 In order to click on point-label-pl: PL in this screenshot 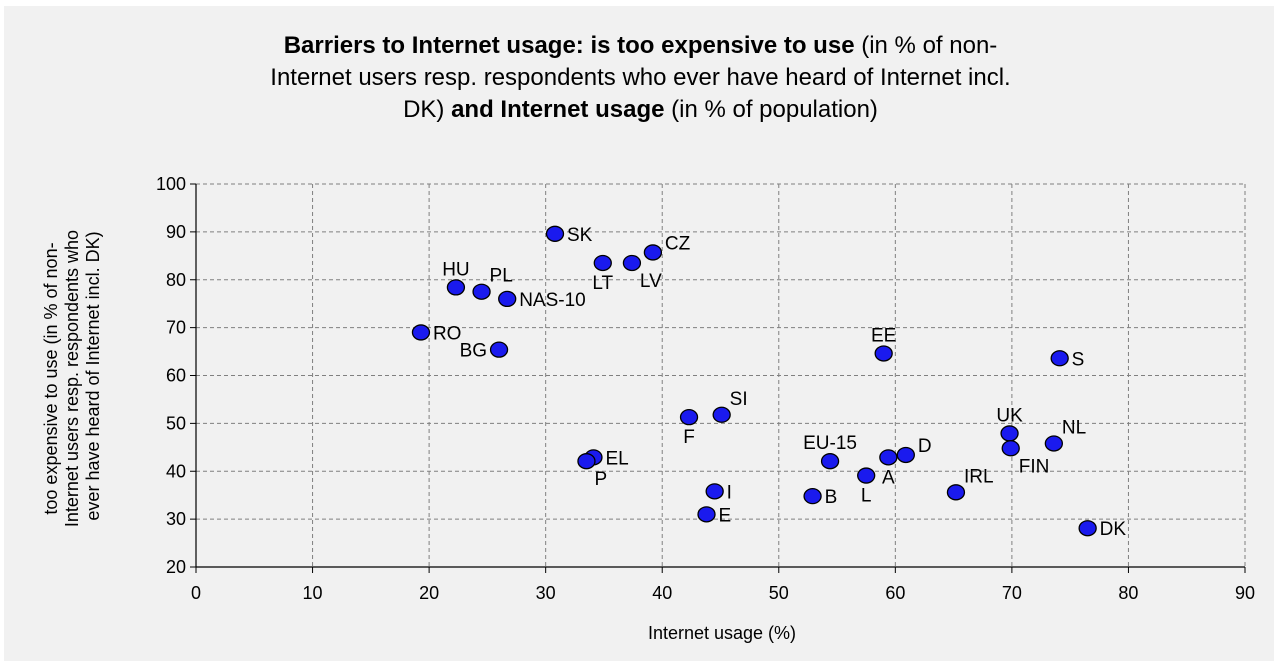, I will do `click(501, 276)`.